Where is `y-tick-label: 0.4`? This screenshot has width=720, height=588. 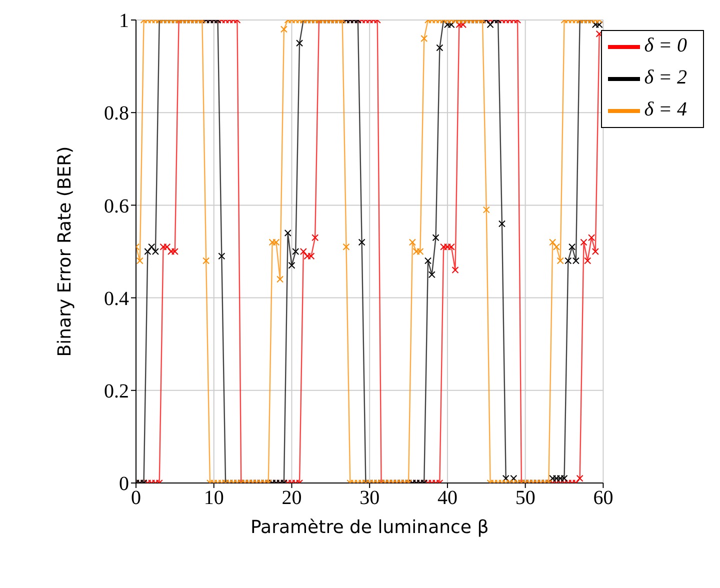
y-tick-label: 0.4 is located at coordinates (116, 299).